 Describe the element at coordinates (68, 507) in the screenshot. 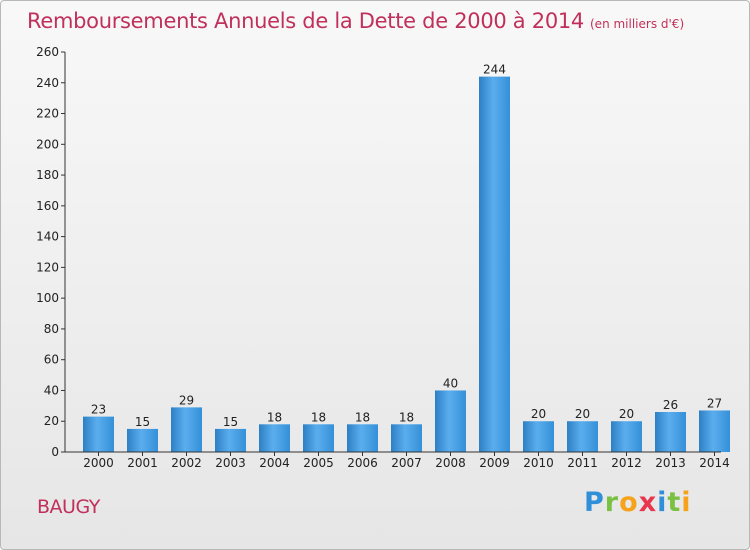

I see `commune-name: BAUGY` at that location.